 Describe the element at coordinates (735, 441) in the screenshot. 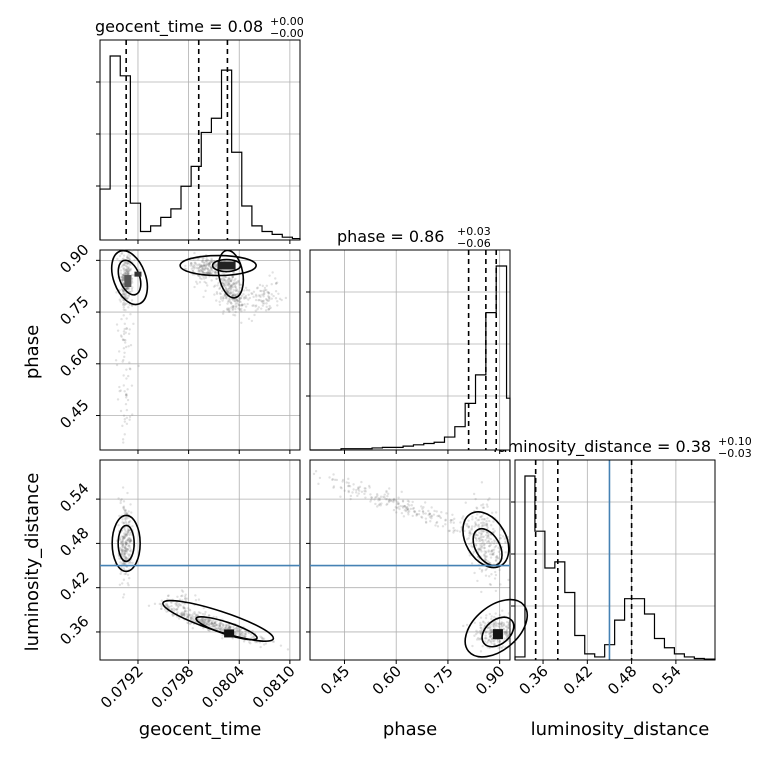

I see `title-luminosity-distance-upper: +0.10` at that location.